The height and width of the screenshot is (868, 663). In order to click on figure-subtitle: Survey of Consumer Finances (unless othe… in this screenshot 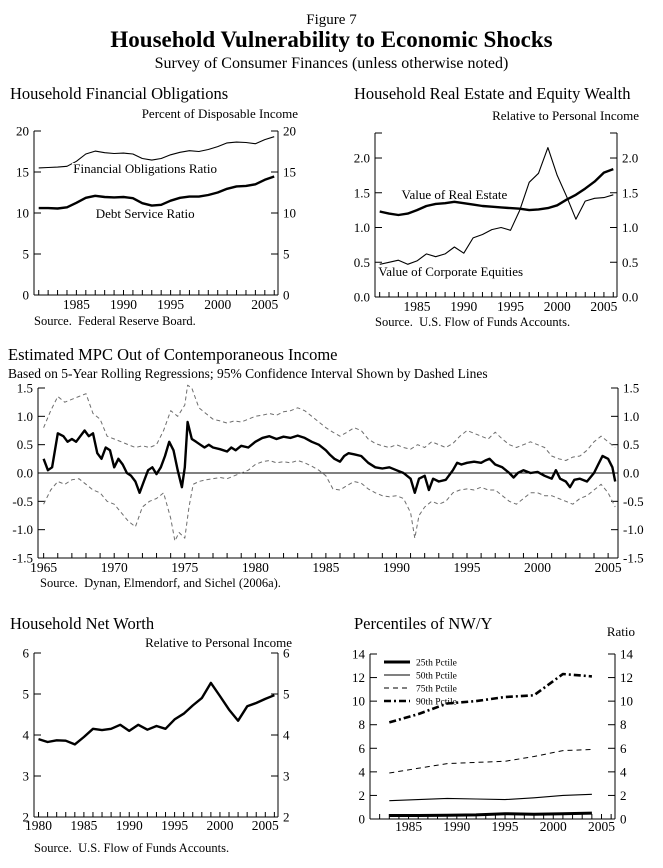, I will do `click(331, 63)`.